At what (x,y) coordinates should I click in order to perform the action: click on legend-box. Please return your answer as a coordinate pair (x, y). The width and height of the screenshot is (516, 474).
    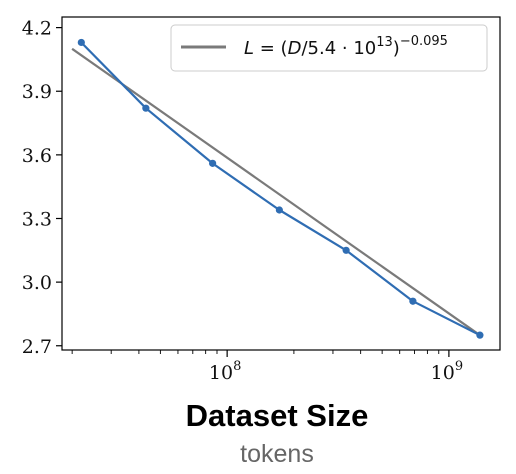
    Looking at the image, I should click on (329, 48).